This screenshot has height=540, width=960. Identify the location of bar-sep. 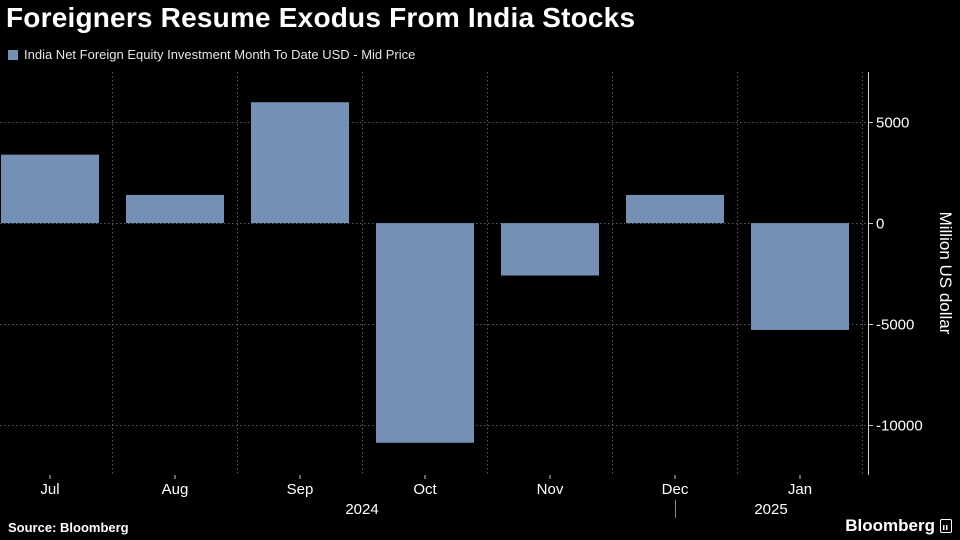
(300, 163).